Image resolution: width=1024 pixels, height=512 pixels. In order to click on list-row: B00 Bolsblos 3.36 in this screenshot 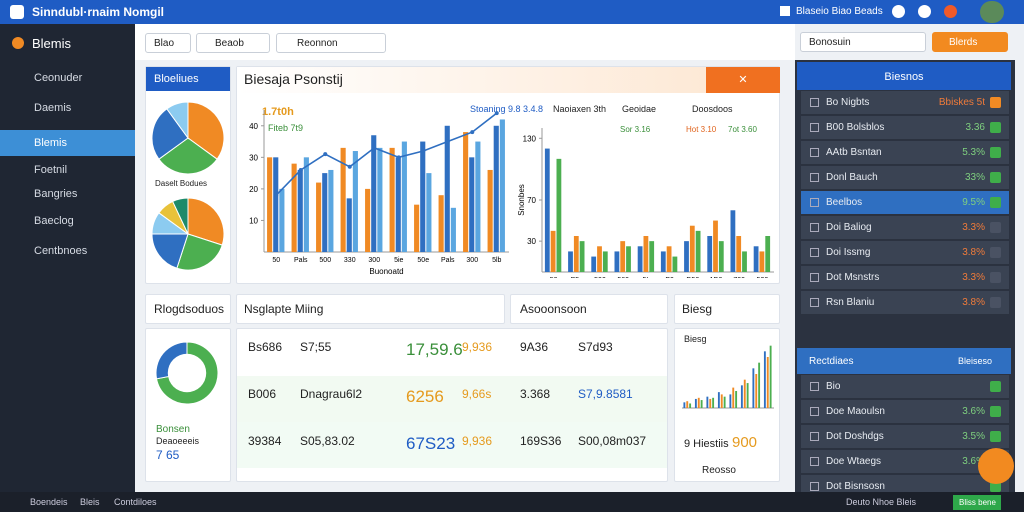, I will do `click(905, 128)`.